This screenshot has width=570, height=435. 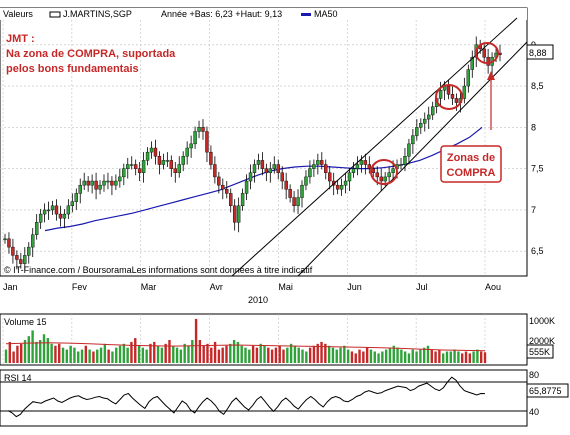 I want to click on rsi-last-value-box, so click(x=547, y=390).